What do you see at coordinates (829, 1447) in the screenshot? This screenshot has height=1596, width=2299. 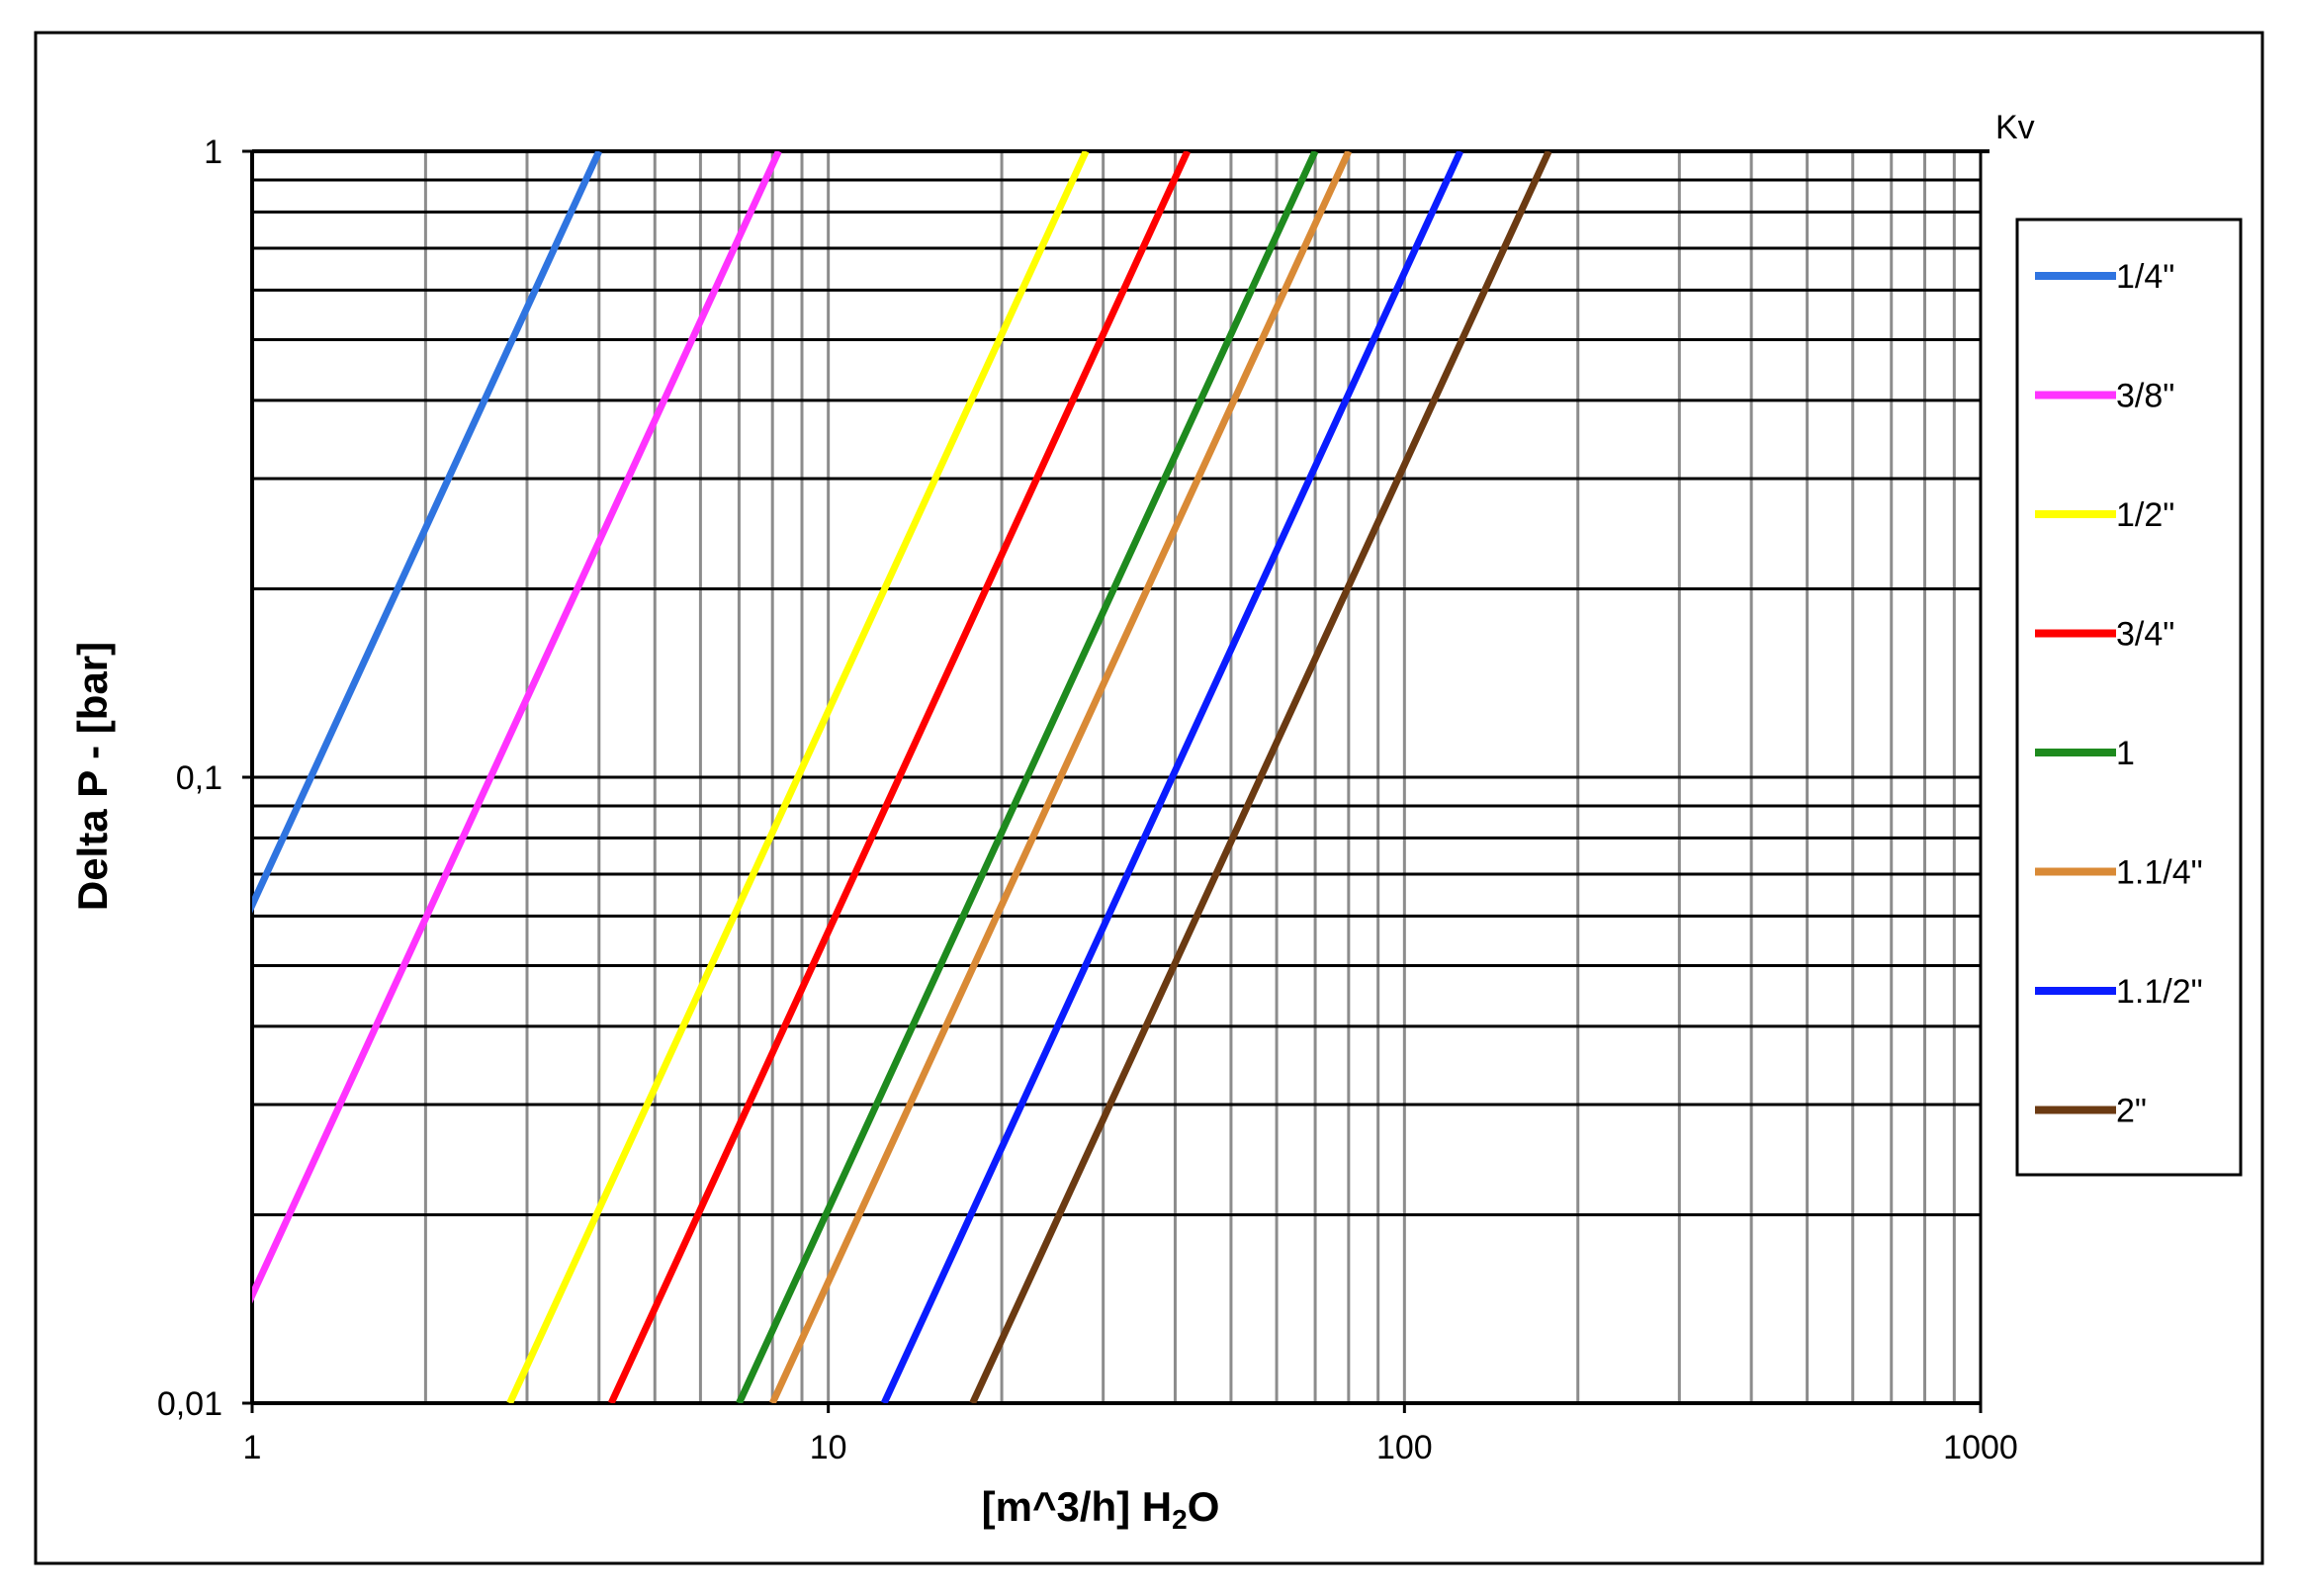 I see `x-tick-label: 10` at bounding box center [829, 1447].